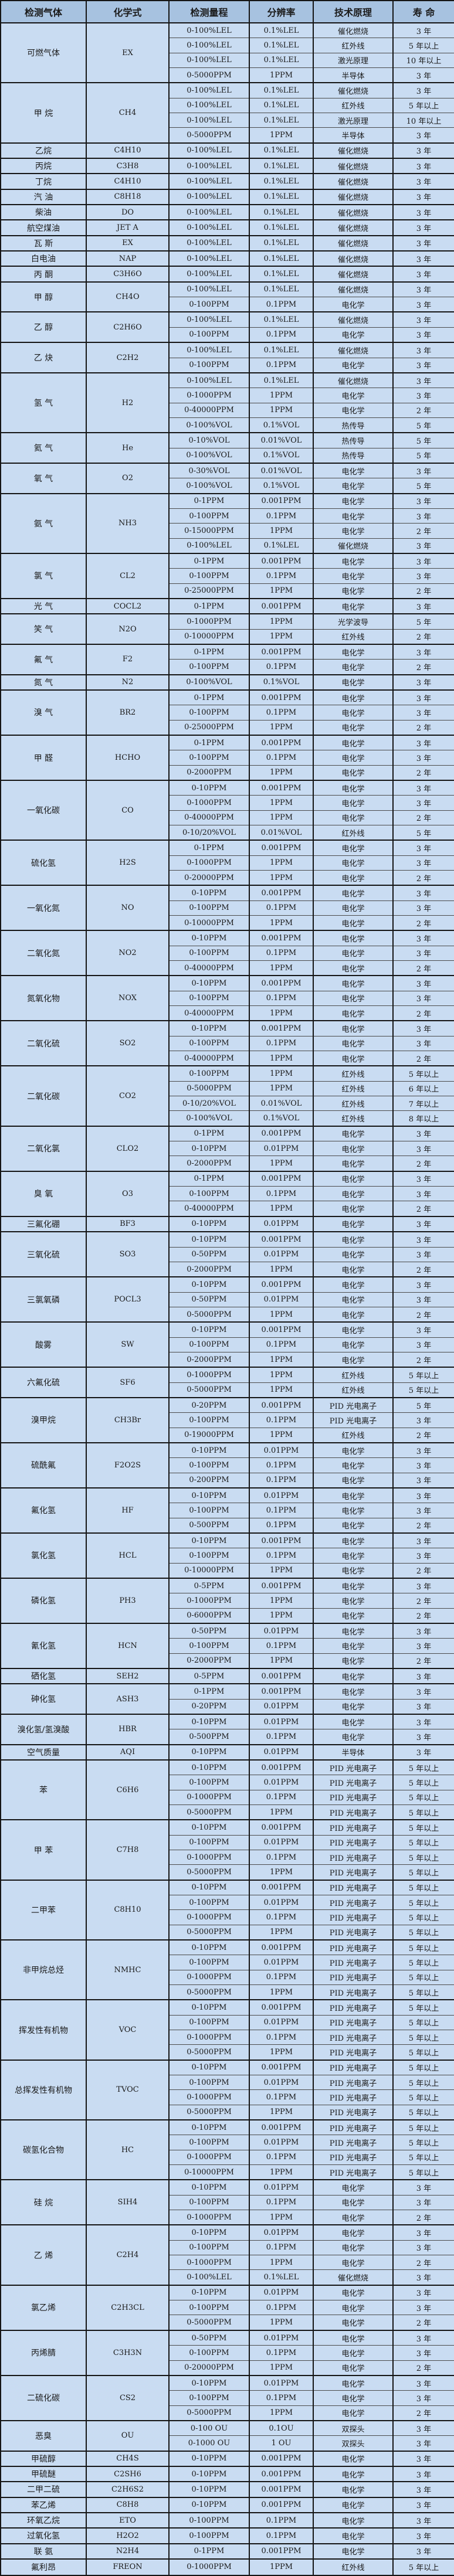  I want to click on formula-cell: O3, so click(128, 1193).